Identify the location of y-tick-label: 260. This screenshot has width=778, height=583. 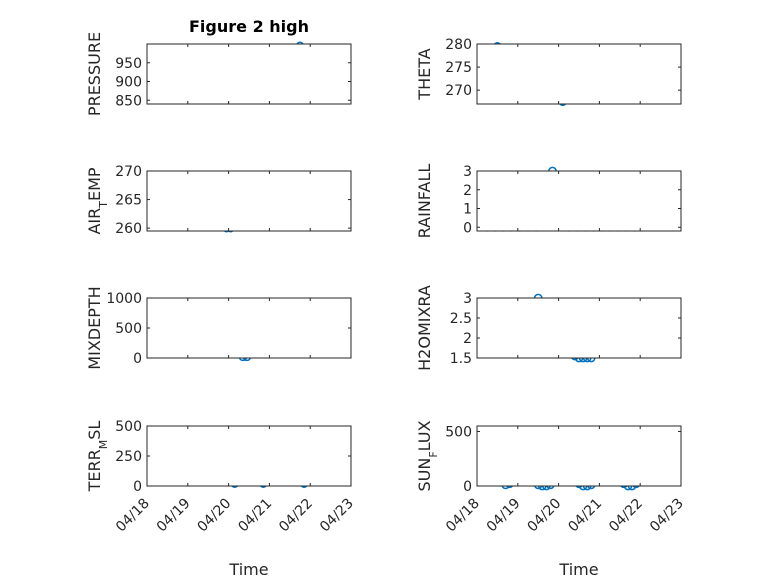
(128, 229).